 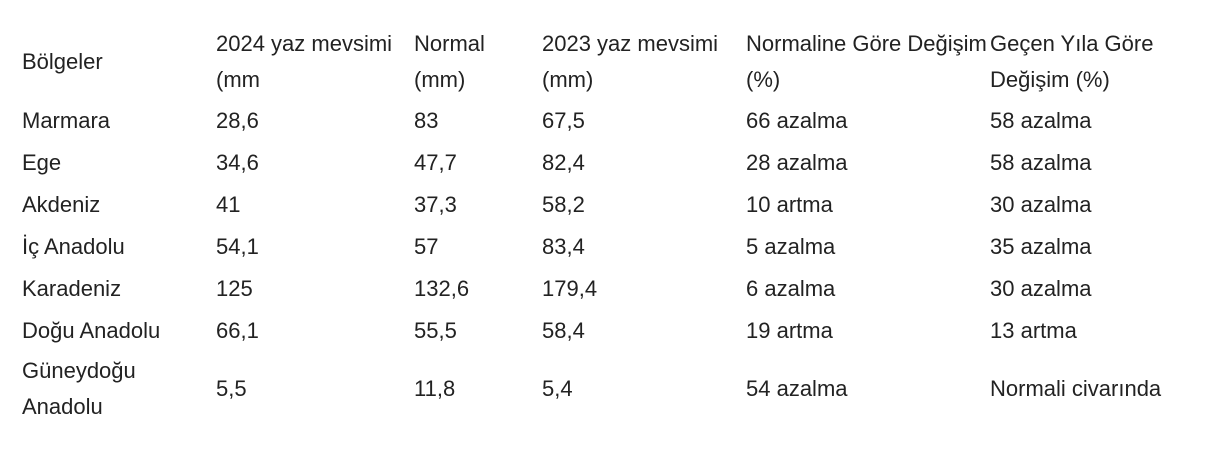 What do you see at coordinates (570, 288) in the screenshot?
I see `cell-2023: 179,4` at bounding box center [570, 288].